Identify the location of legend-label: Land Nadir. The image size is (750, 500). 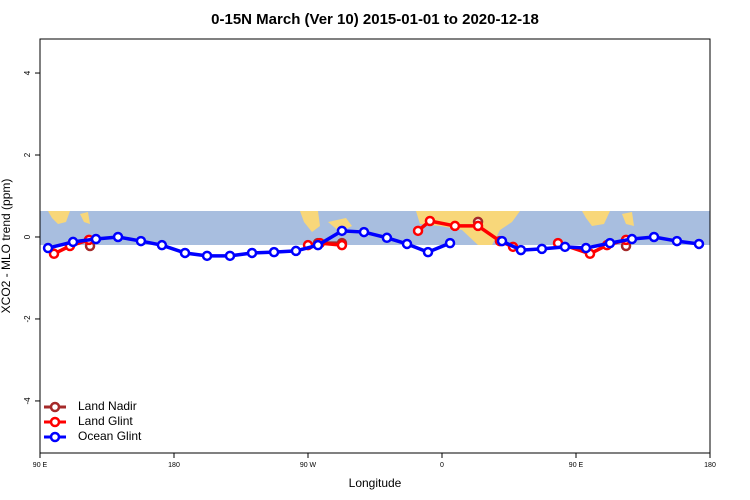
(107, 406).